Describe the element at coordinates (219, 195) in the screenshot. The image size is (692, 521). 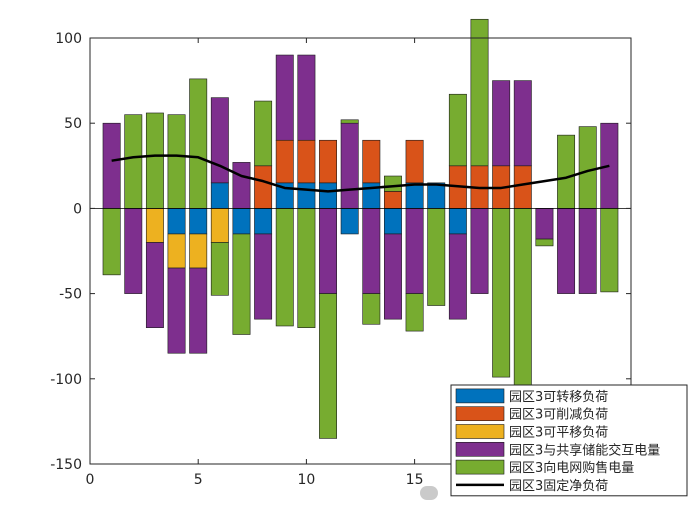
I see `bar-series0-x6` at that location.